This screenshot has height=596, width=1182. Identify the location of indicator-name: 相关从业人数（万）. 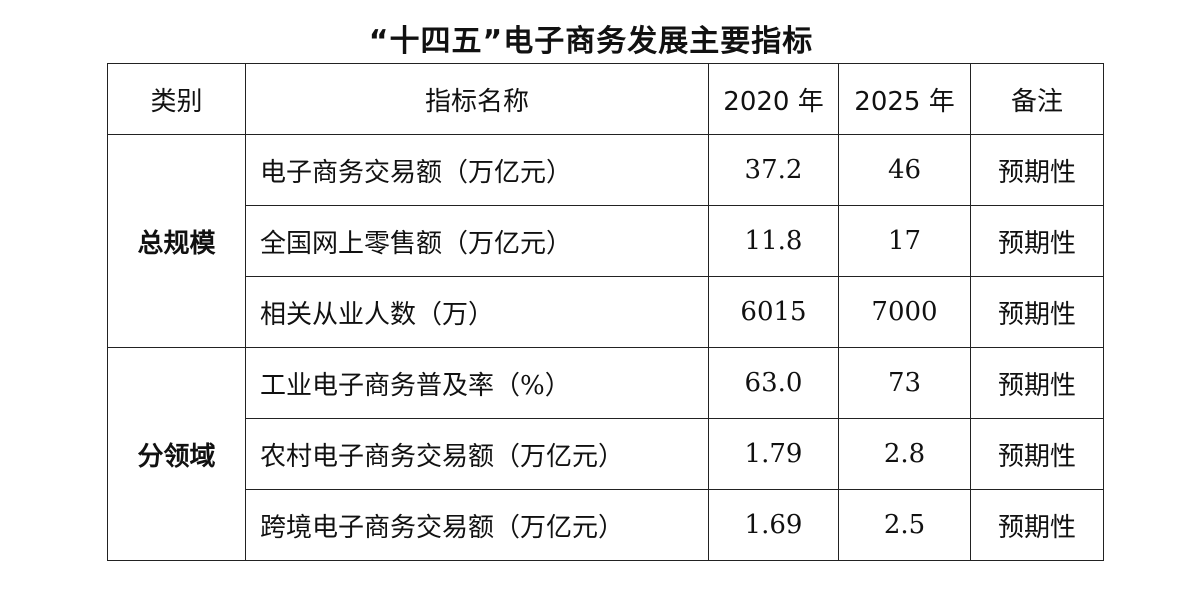
(477, 312).